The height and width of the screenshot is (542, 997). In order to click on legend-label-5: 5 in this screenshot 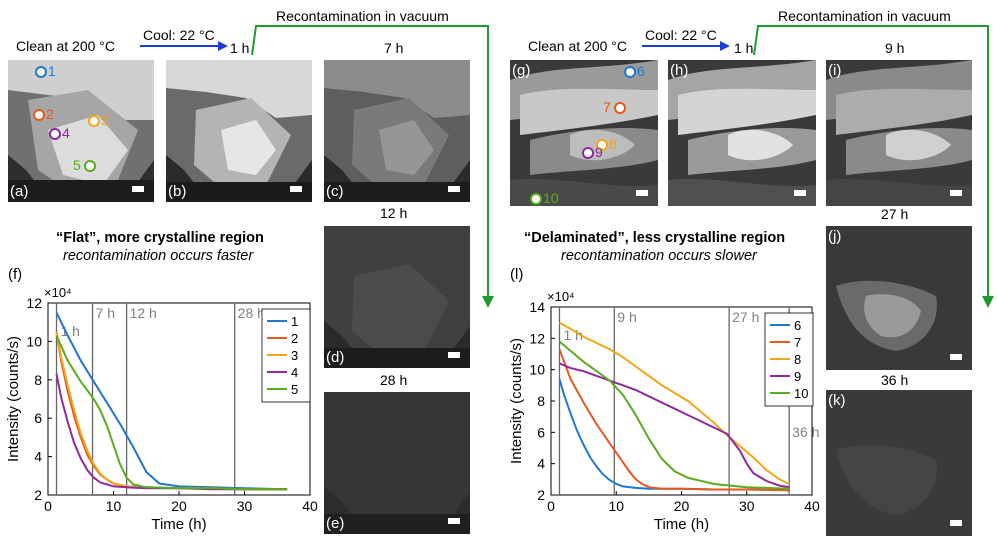, I will do `click(294, 389)`.